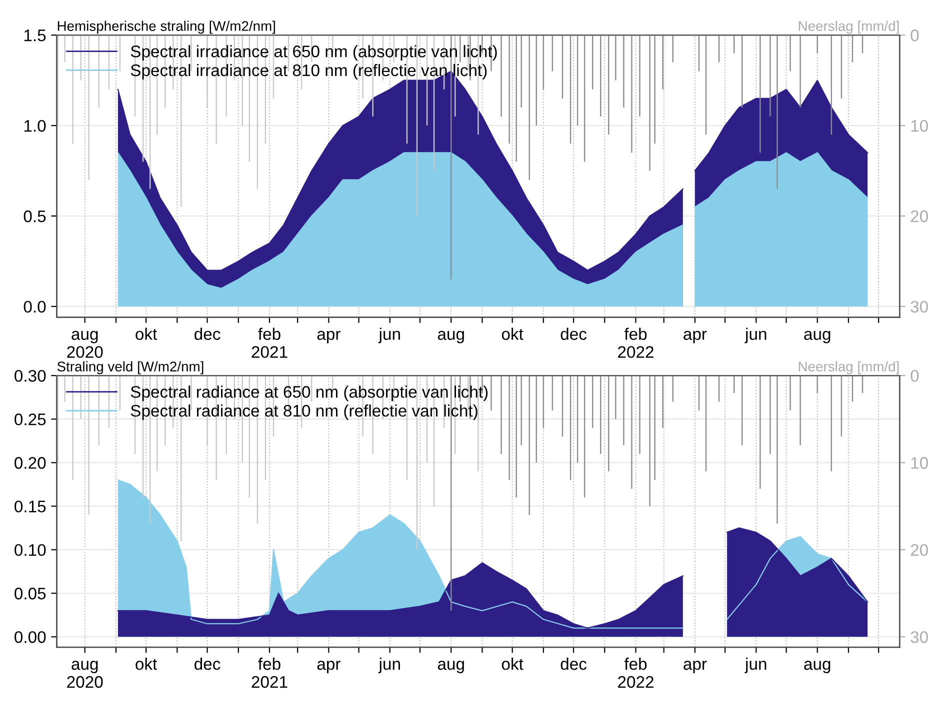 Image resolution: width=946 pixels, height=702 pixels. What do you see at coordinates (30, 550) in the screenshot?
I see `y-tick-label: 0.10` at bounding box center [30, 550].